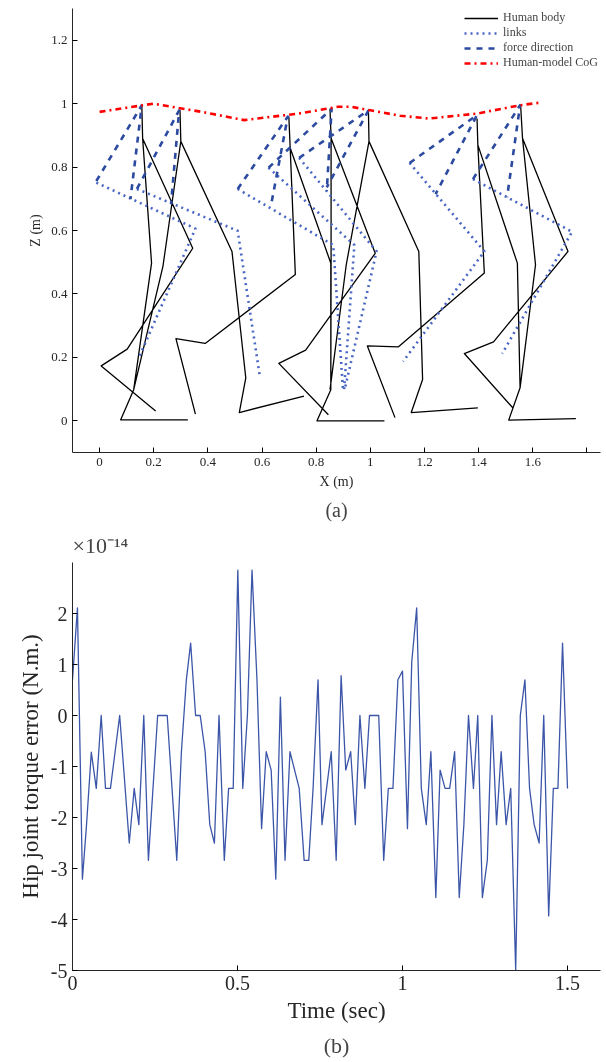 This screenshot has height=1062, width=606. I want to click on x-tick-label: 1.6, so click(533, 461).